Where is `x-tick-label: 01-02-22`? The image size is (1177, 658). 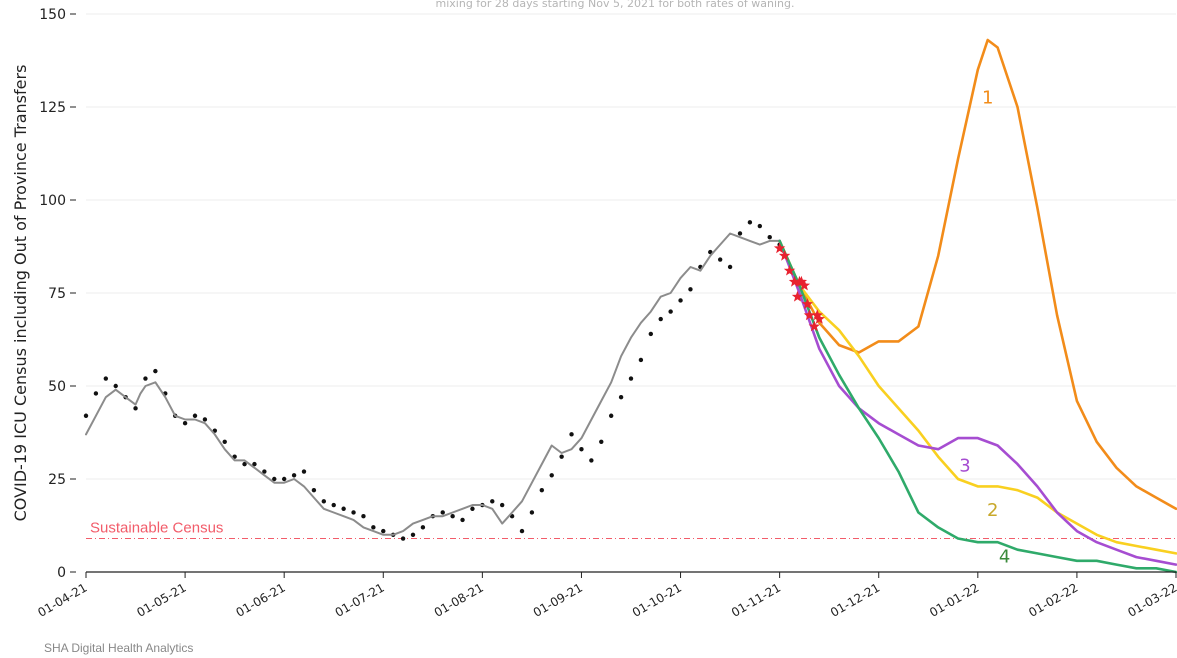
x-tick-label: 01-02-22 is located at coordinates (1053, 599).